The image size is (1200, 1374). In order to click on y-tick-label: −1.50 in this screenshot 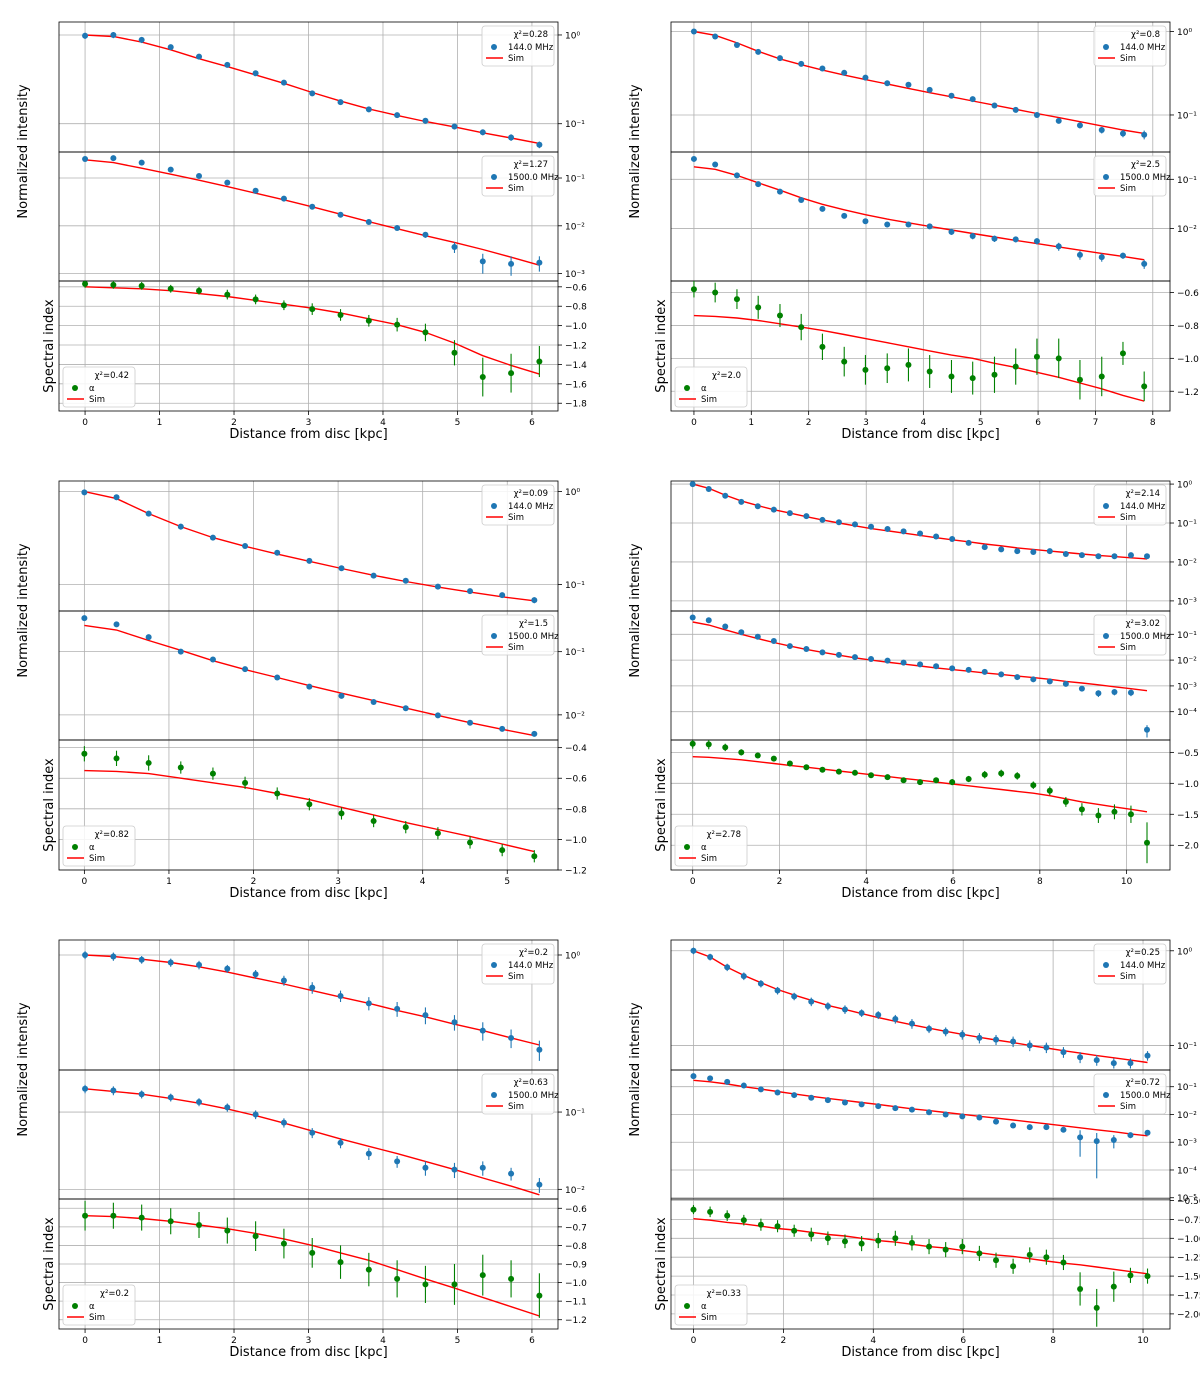, I will do `click(1188, 1278)`.